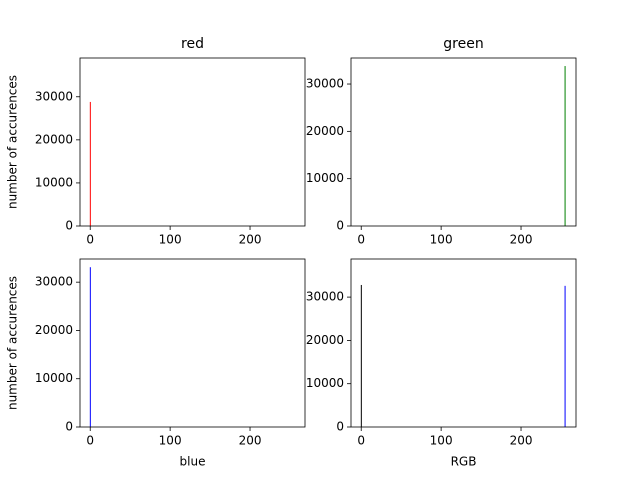  What do you see at coordinates (464, 462) in the screenshot?
I see `x-axis-label: RGB` at bounding box center [464, 462].